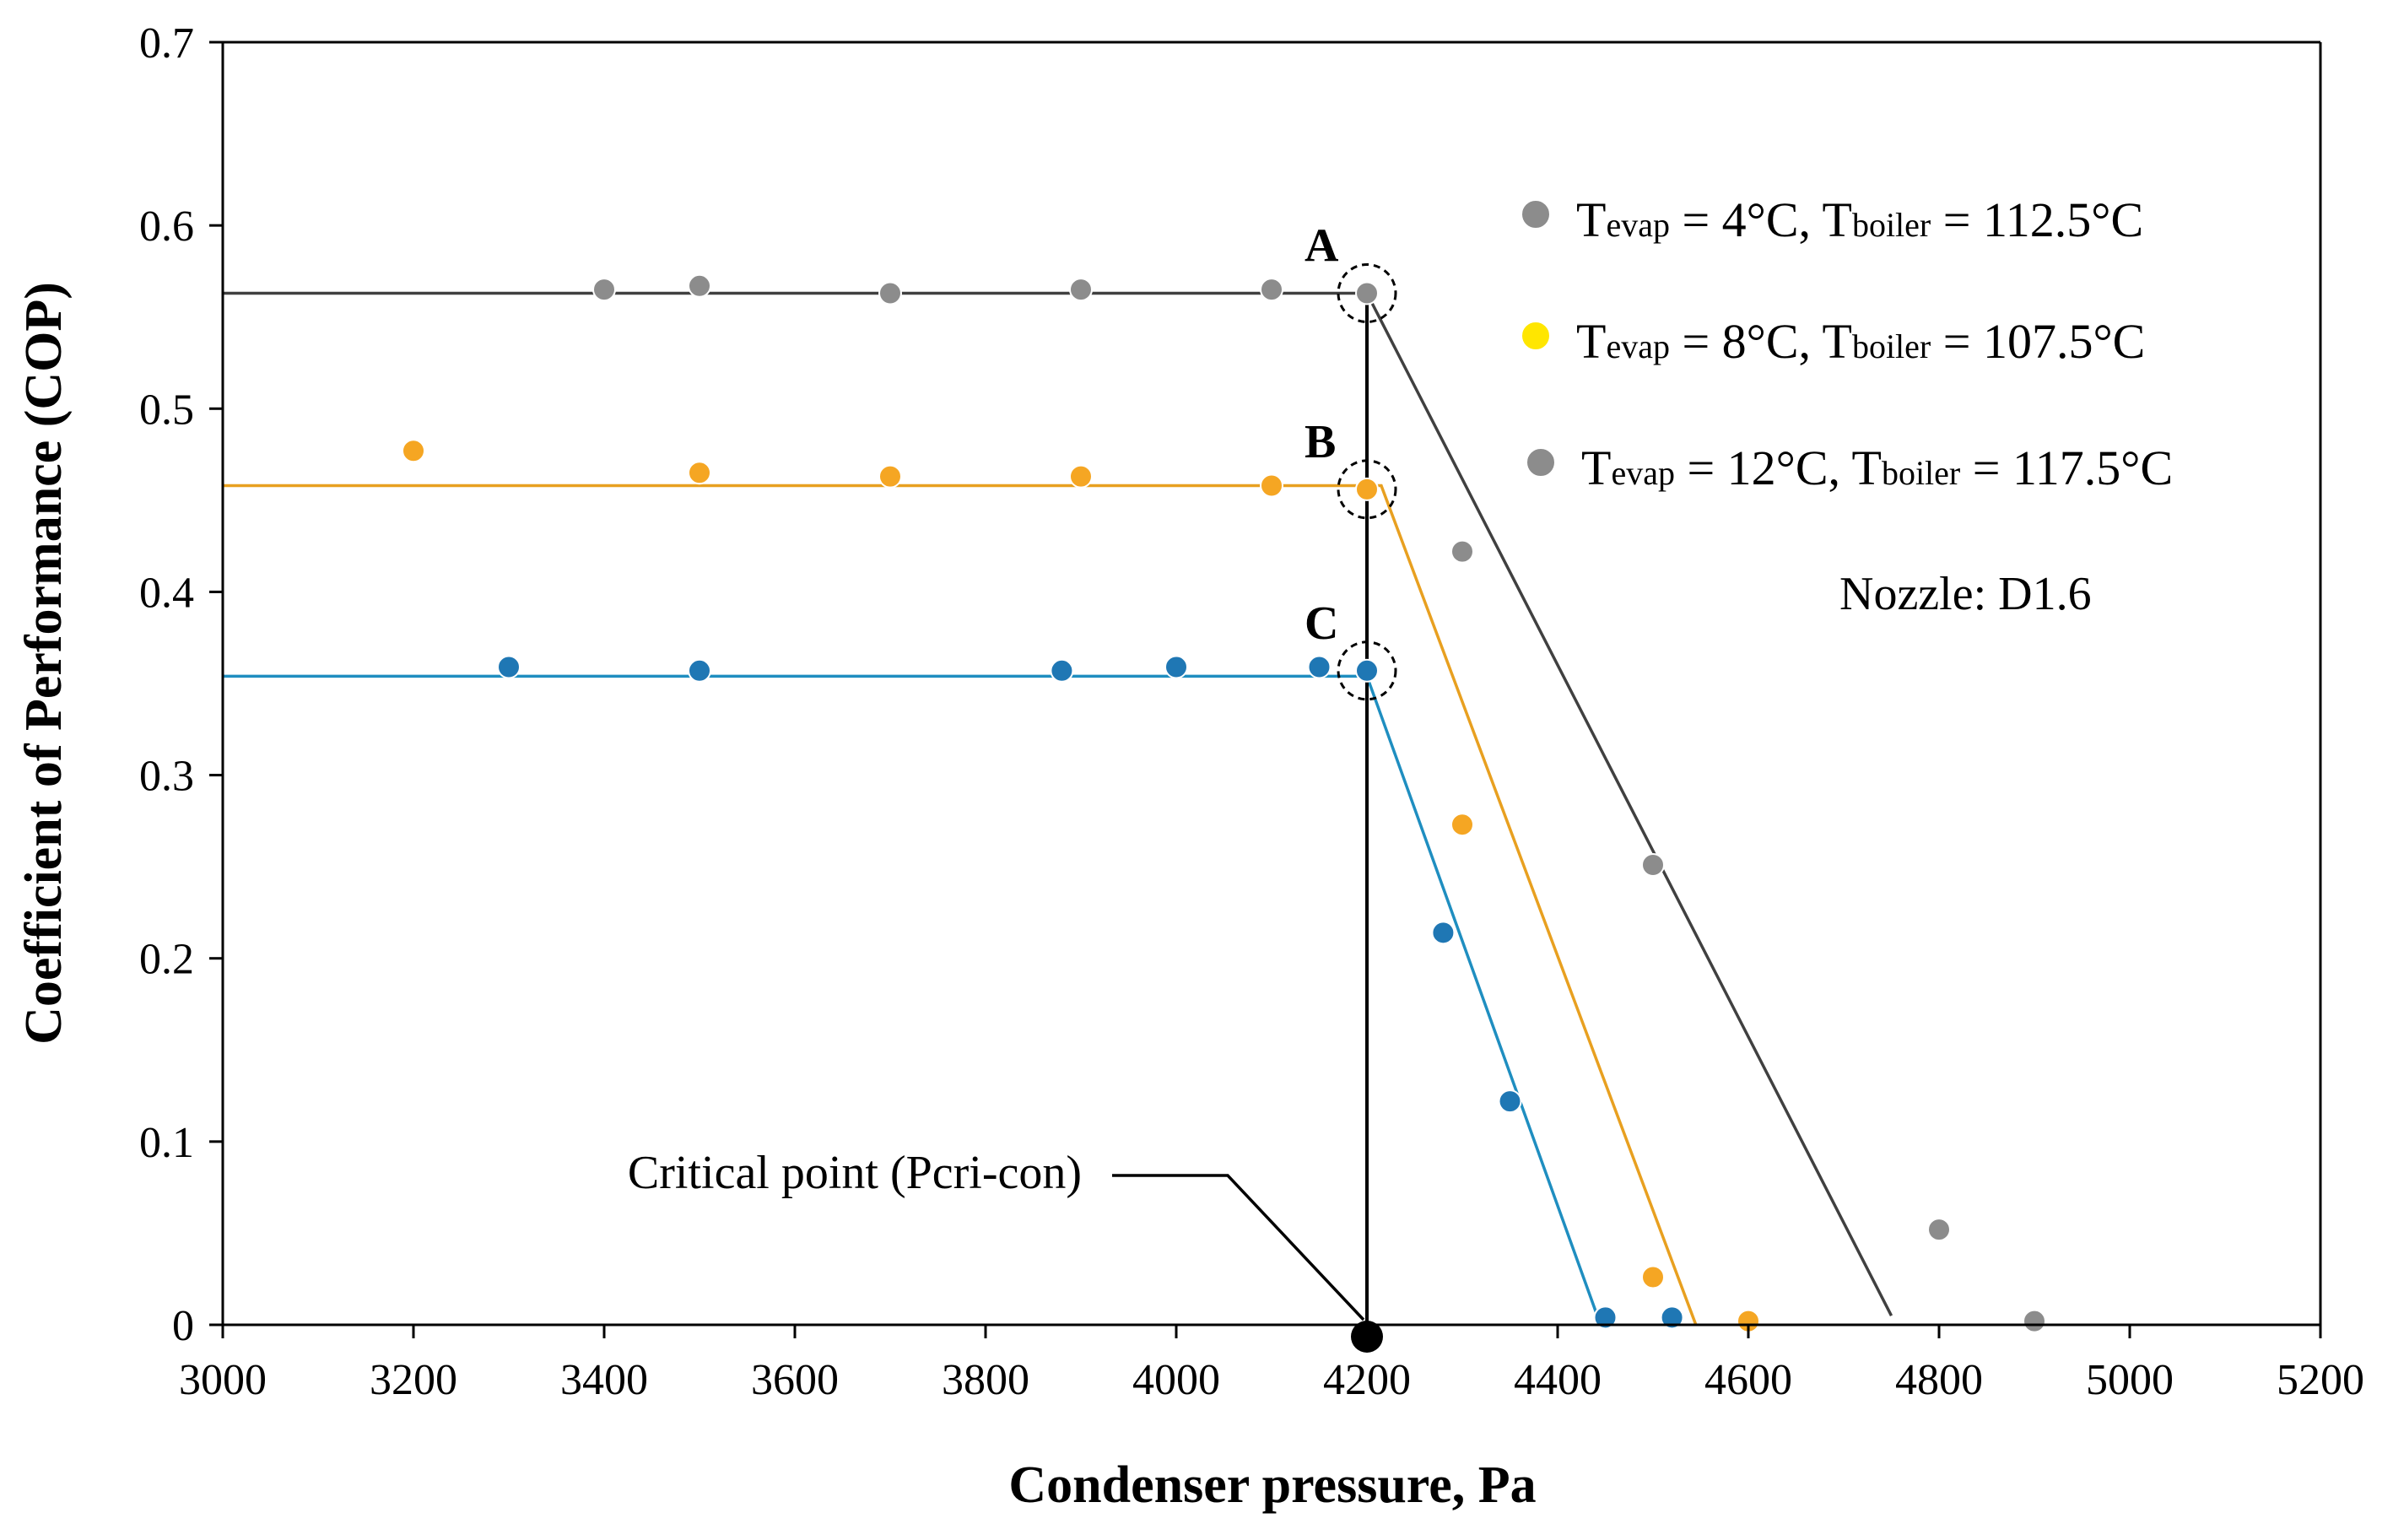  I want to click on critical-point-label: Critical point (Pcri-con), so click(855, 1173).